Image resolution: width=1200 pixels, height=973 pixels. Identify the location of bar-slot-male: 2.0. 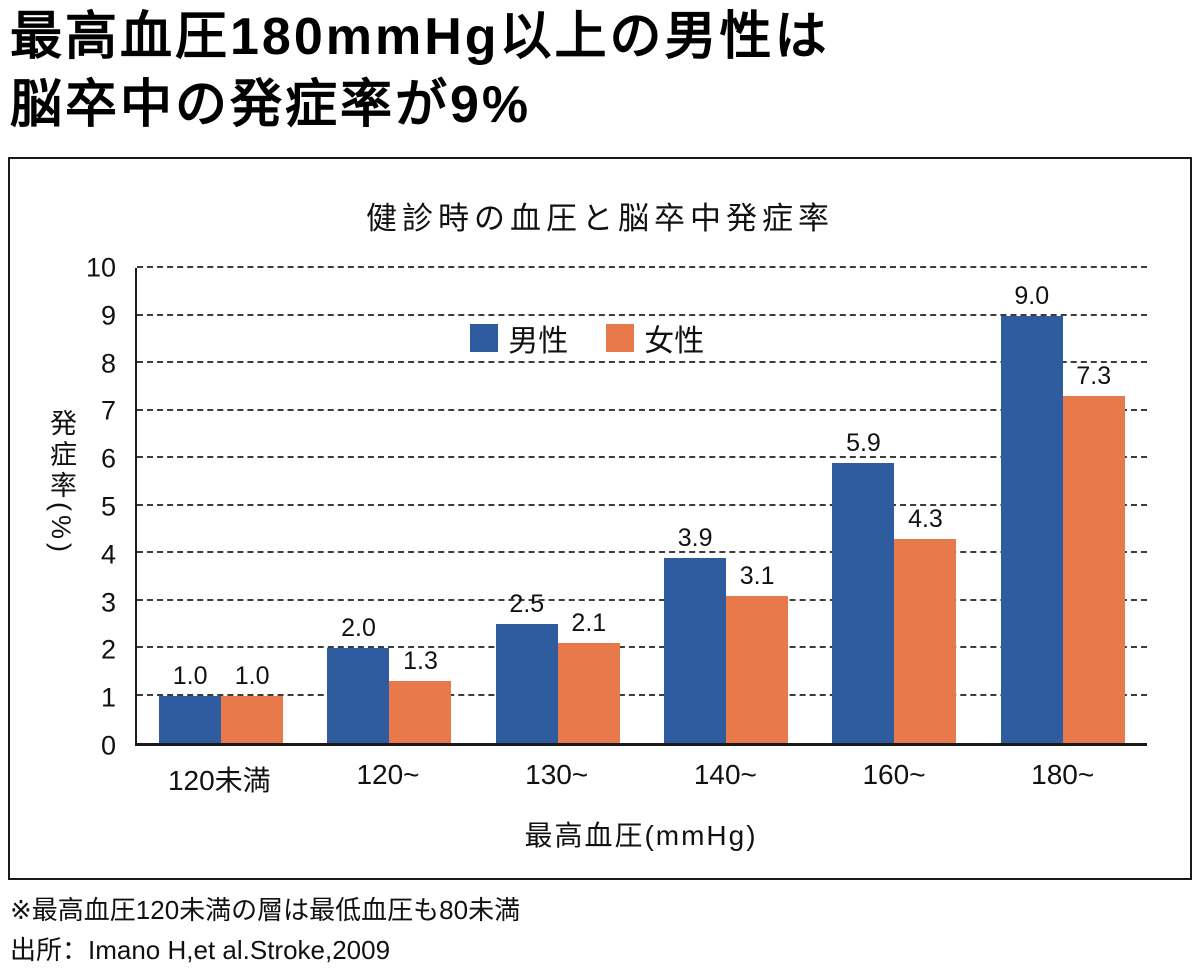
(358, 505).